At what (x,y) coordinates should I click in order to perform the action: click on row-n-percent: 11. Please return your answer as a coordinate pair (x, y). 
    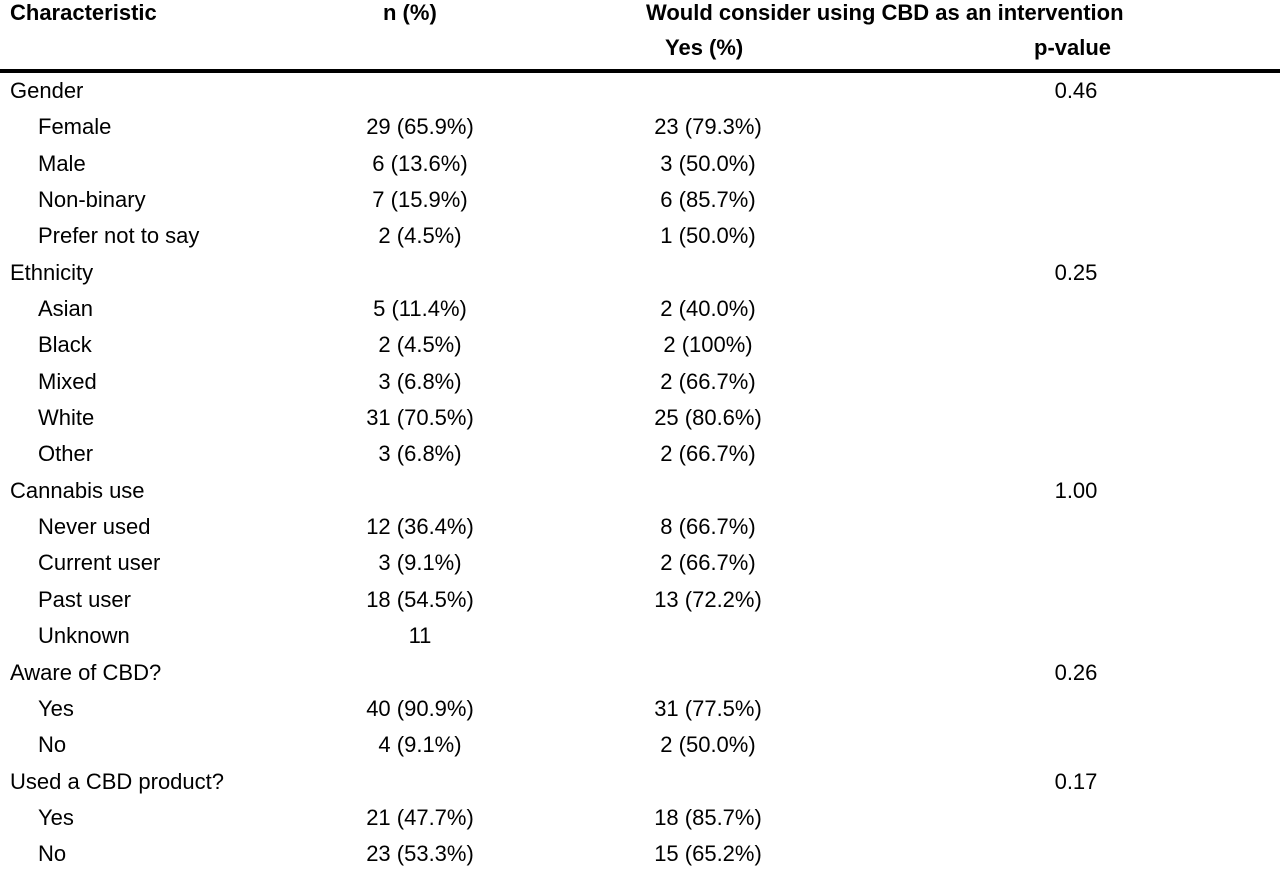
    Looking at the image, I should click on (420, 636).